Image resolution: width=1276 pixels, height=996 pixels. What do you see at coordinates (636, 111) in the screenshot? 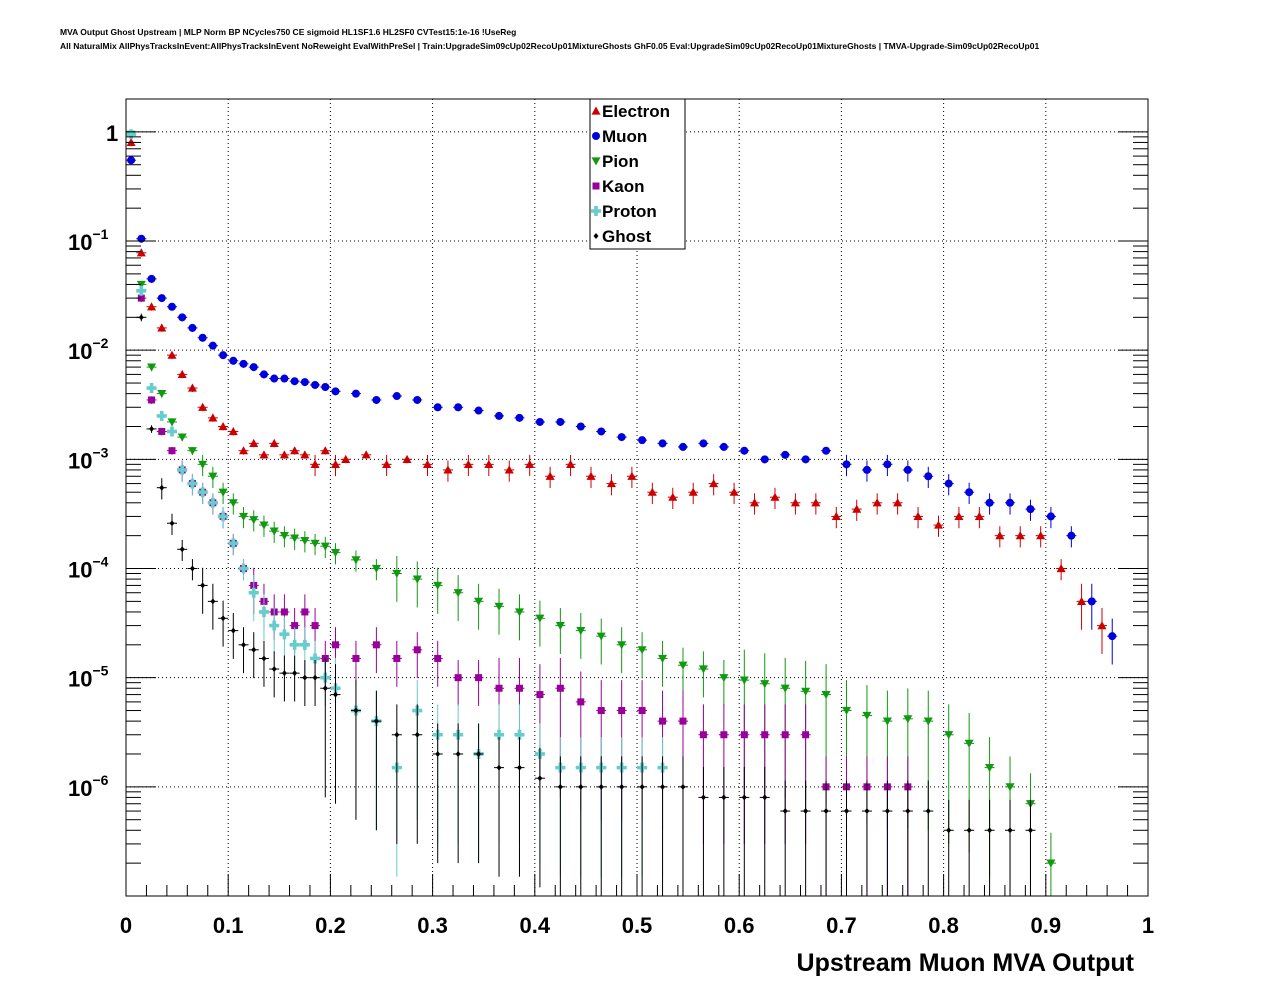
I see `legend-label: Electron` at bounding box center [636, 111].